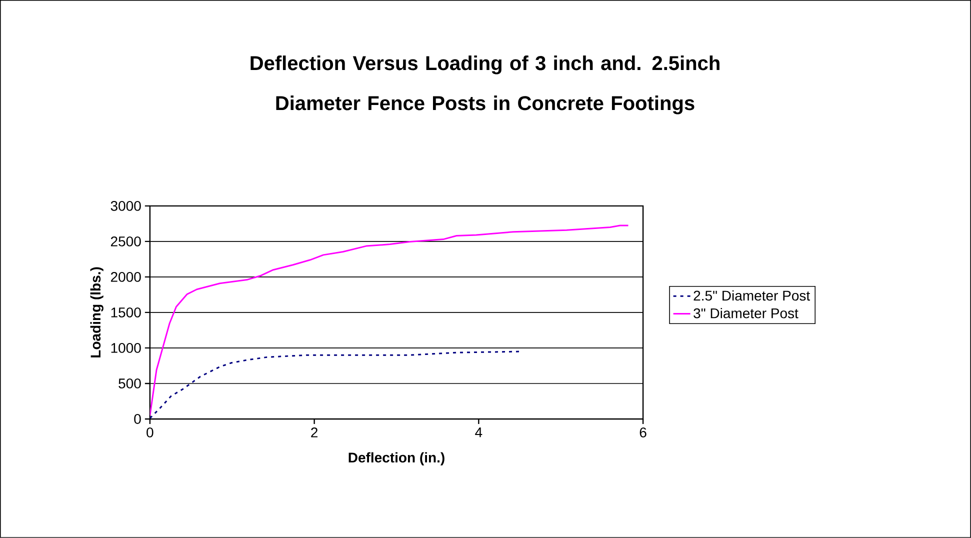 Image resolution: width=971 pixels, height=538 pixels. I want to click on x-tick-label: 6, so click(643, 433).